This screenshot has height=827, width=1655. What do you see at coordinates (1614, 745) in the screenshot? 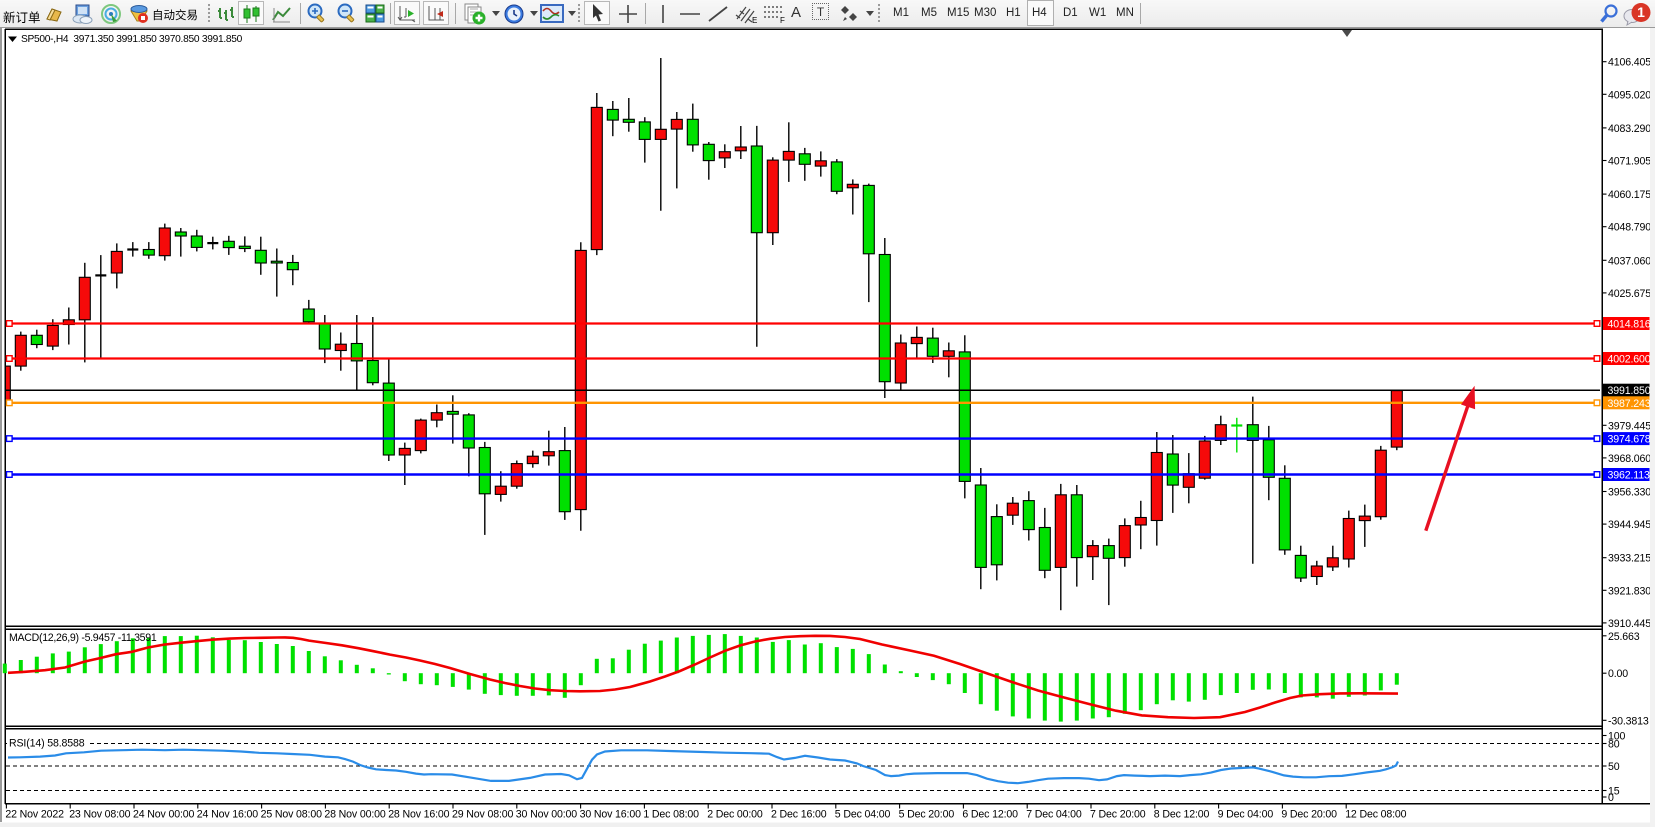
I see `svg-text: 80` at bounding box center [1614, 745].